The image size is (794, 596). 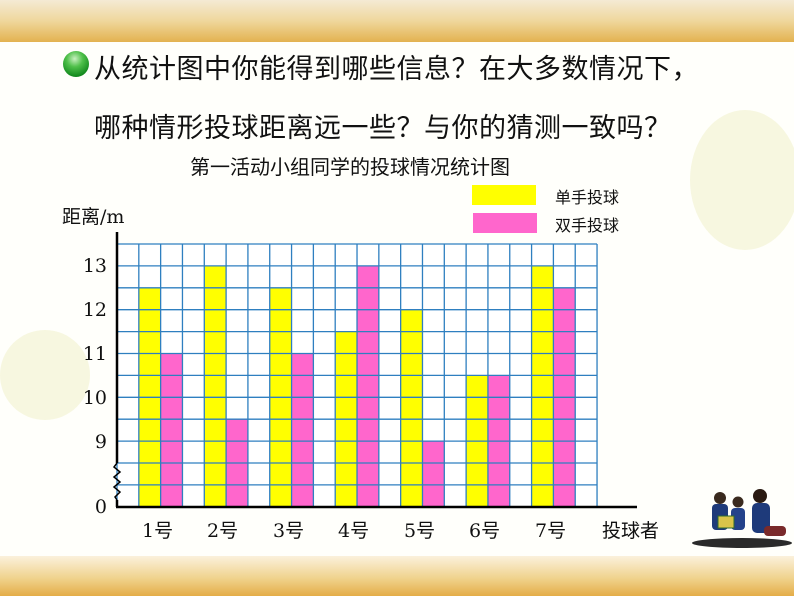 What do you see at coordinates (551, 531) in the screenshot?
I see `x-tick-7: 7号` at bounding box center [551, 531].